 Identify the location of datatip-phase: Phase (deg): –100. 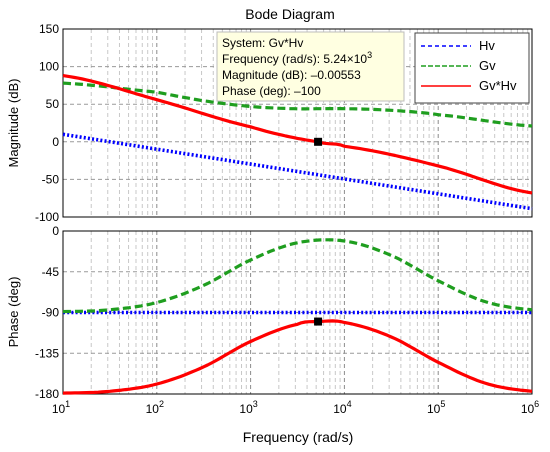
(271, 91).